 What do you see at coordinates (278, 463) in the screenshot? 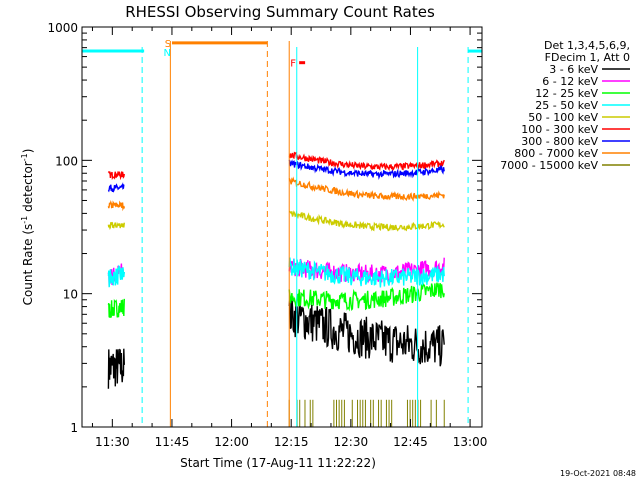
I see `x-axis-label: Start Time (17-Aug-11 11:22:22)` at bounding box center [278, 463].